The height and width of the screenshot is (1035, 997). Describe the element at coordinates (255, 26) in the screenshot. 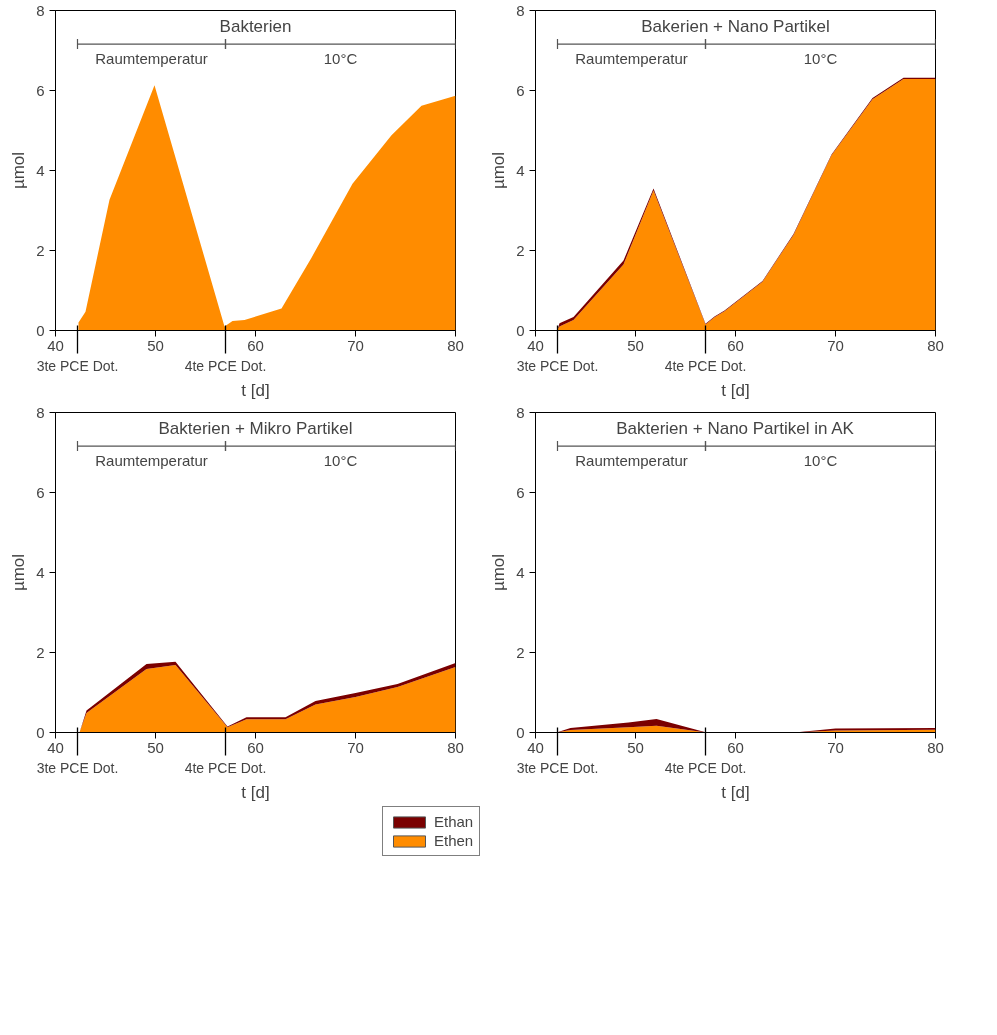

I see `chart-title: Bakterien` at that location.